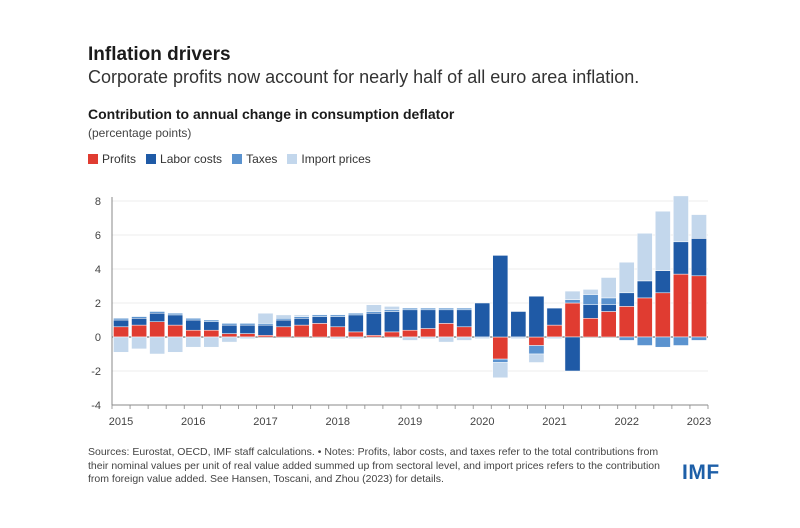 The width and height of the screenshot is (800, 528). Describe the element at coordinates (644, 289) in the screenshot. I see `bar-labor-2022Q2` at that location.